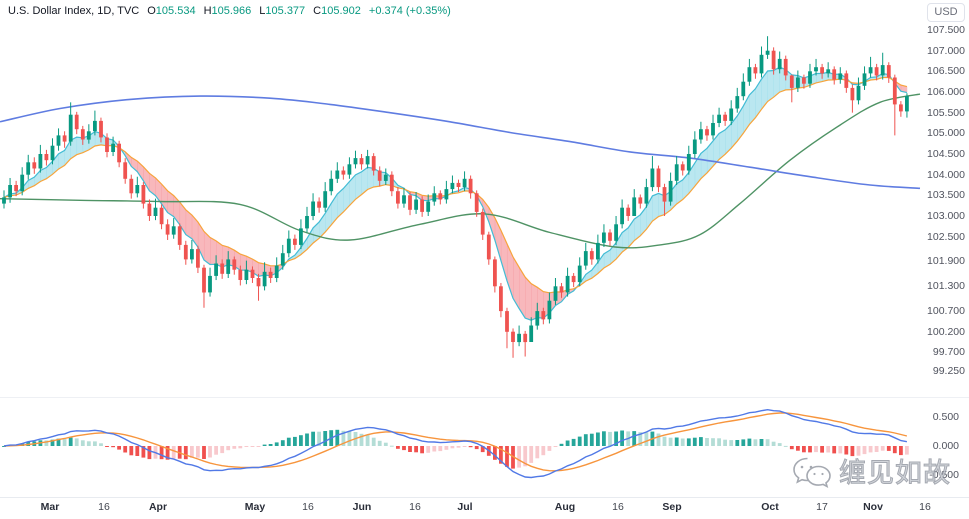 This screenshot has width=969, height=519. I want to click on price-tick-label: 99.700, so click(948, 352).